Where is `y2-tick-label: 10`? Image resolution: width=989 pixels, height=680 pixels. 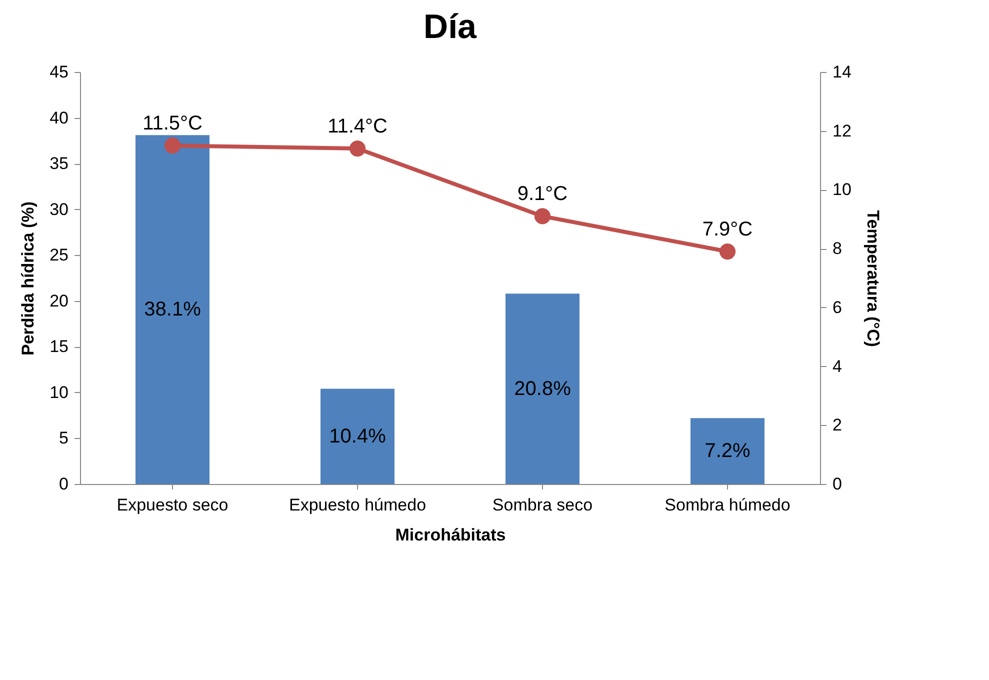 y2-tick-label: 10 is located at coordinates (842, 190).